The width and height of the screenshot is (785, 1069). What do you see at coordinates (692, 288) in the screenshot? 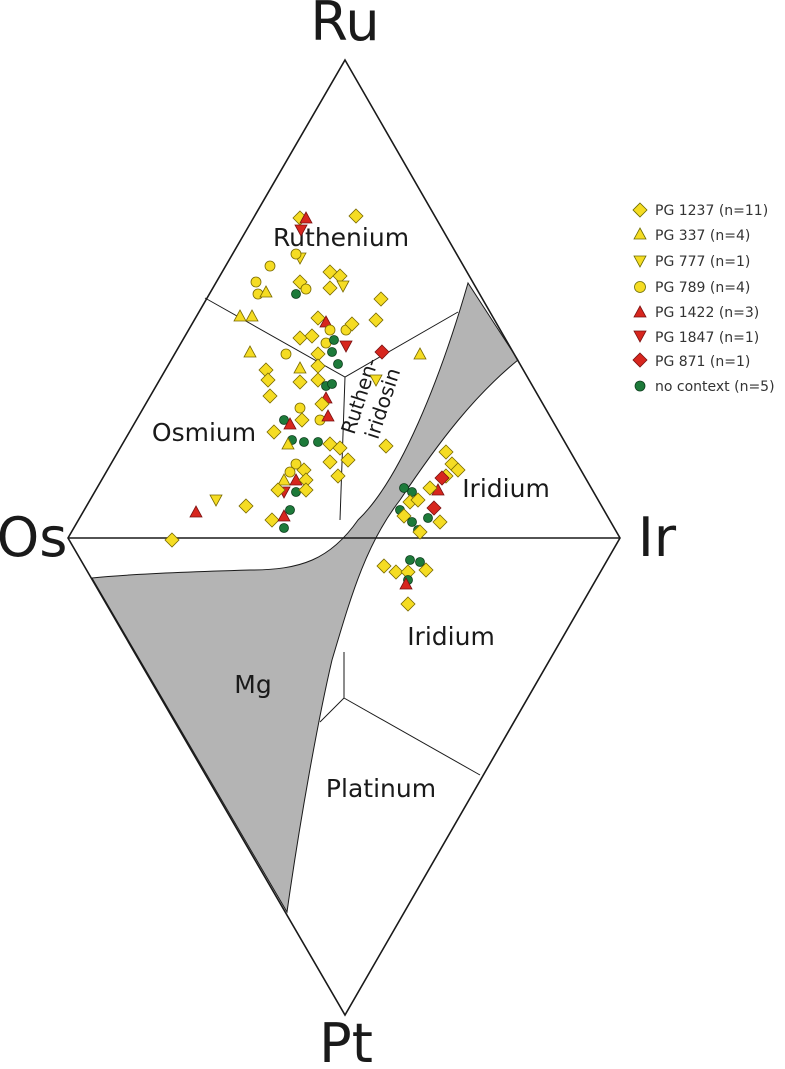
I see `legend-item-pg789: PG 789 (n=4)` at bounding box center [692, 288].